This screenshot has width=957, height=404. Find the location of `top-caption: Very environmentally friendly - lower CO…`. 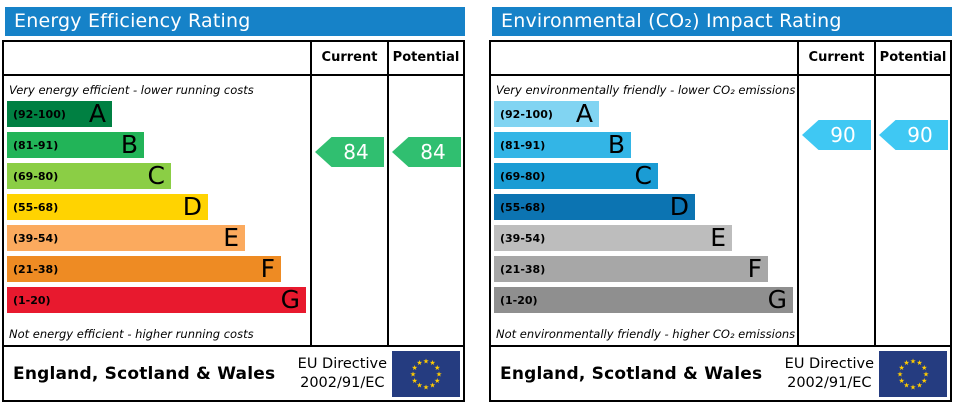

top-caption: Very environmentally friendly - lower CO… is located at coordinates (646, 90).